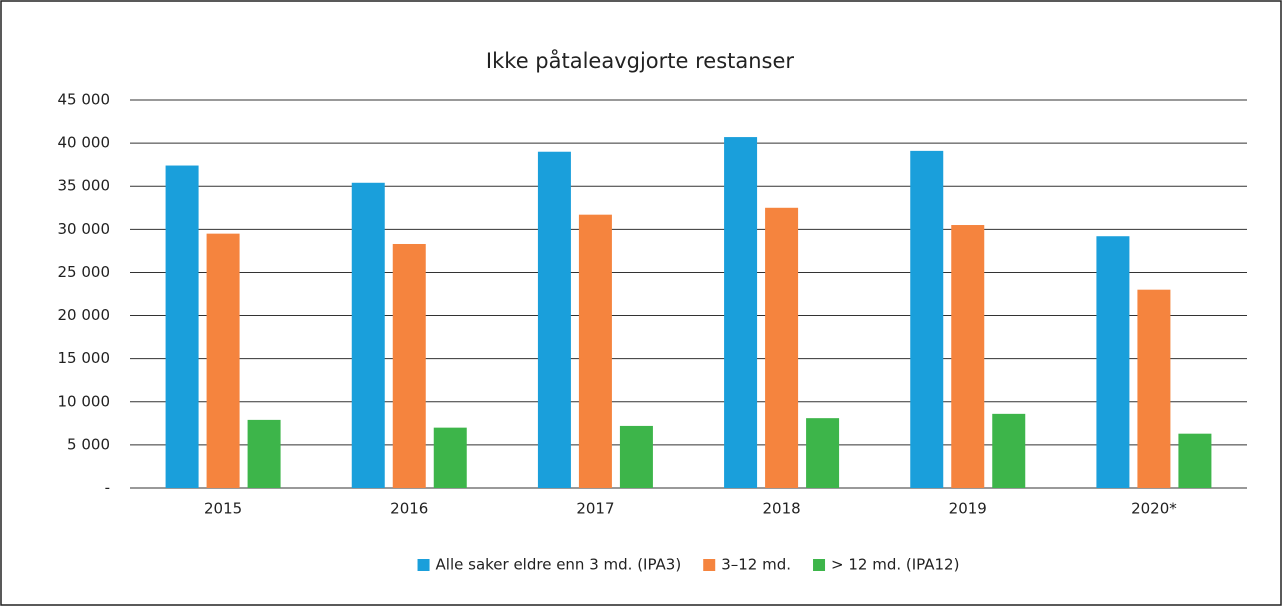  I want to click on y-tick-label: 20 000, so click(84, 315).